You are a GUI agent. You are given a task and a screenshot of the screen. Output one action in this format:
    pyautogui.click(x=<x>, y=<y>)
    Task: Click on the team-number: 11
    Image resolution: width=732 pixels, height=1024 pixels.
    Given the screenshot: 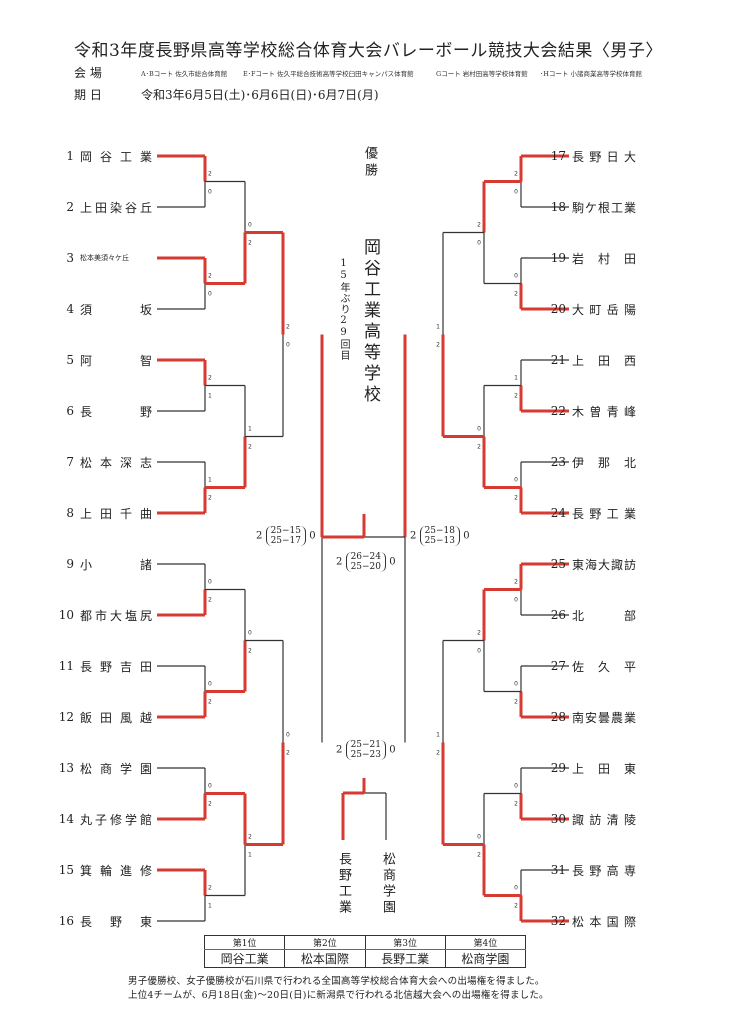 What is the action you would take?
    pyautogui.click(x=66, y=666)
    